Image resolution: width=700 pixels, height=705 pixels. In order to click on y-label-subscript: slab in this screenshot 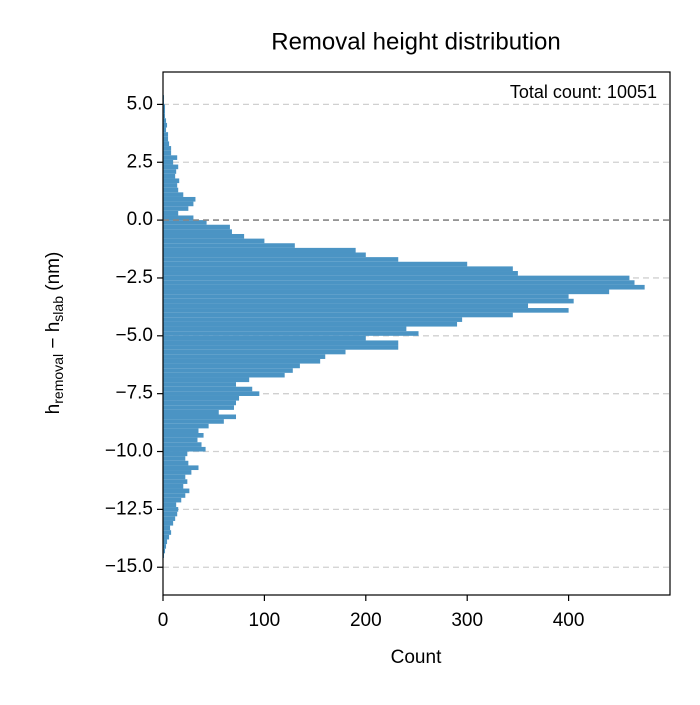, I will do `click(58, 309)`.